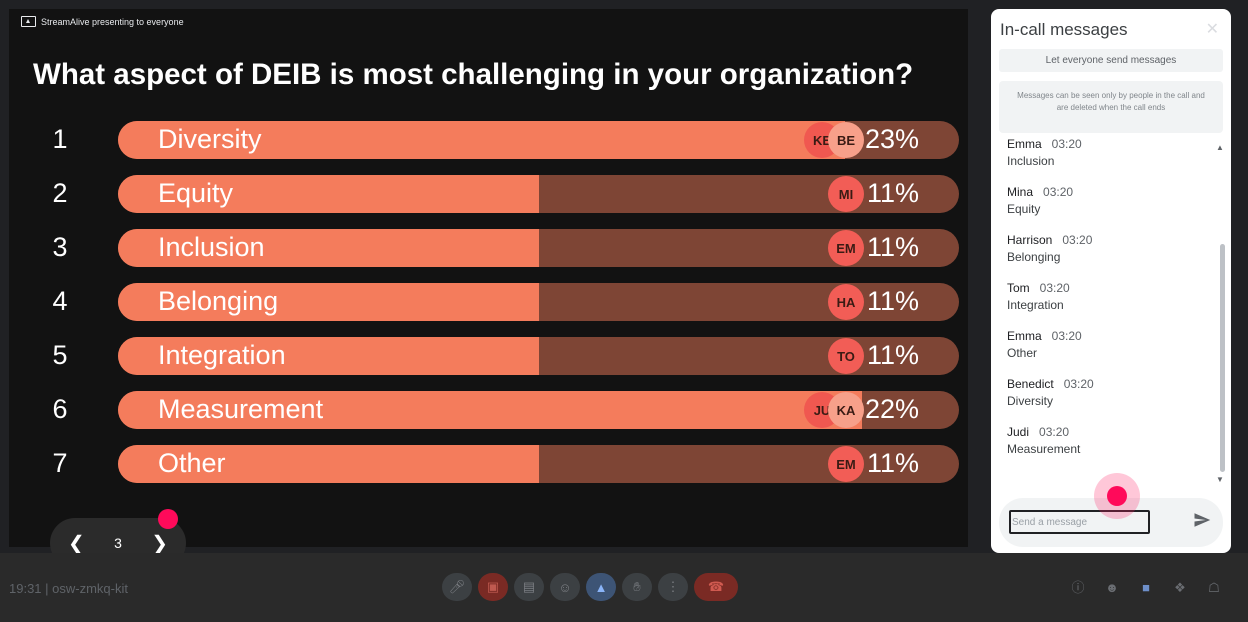  What do you see at coordinates (716, 587) in the screenshot?
I see `leave-call-button: ☎︎` at bounding box center [716, 587].